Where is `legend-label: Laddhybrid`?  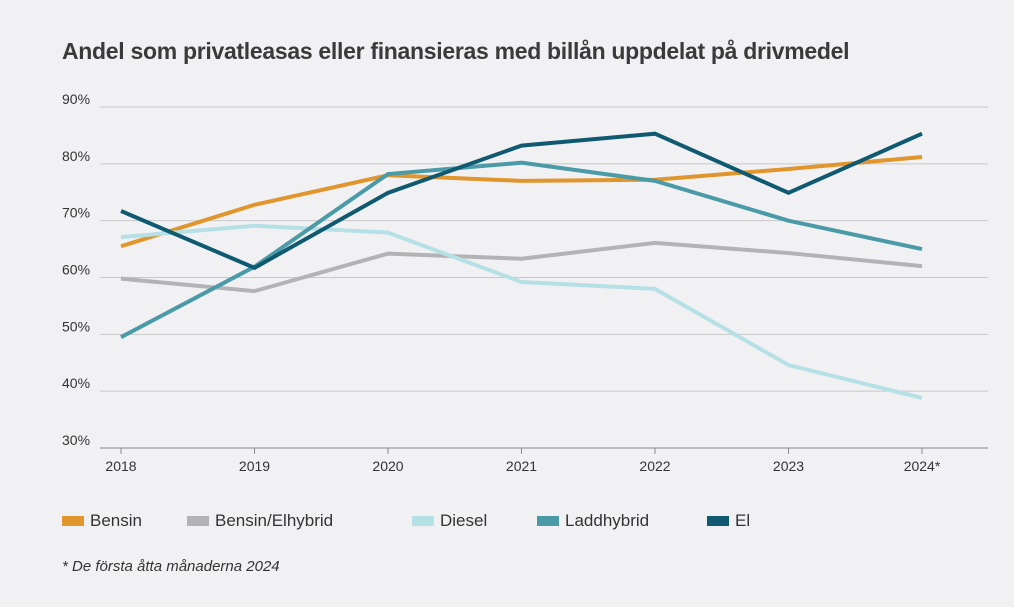
legend-label: Laddhybrid is located at coordinates (607, 520).